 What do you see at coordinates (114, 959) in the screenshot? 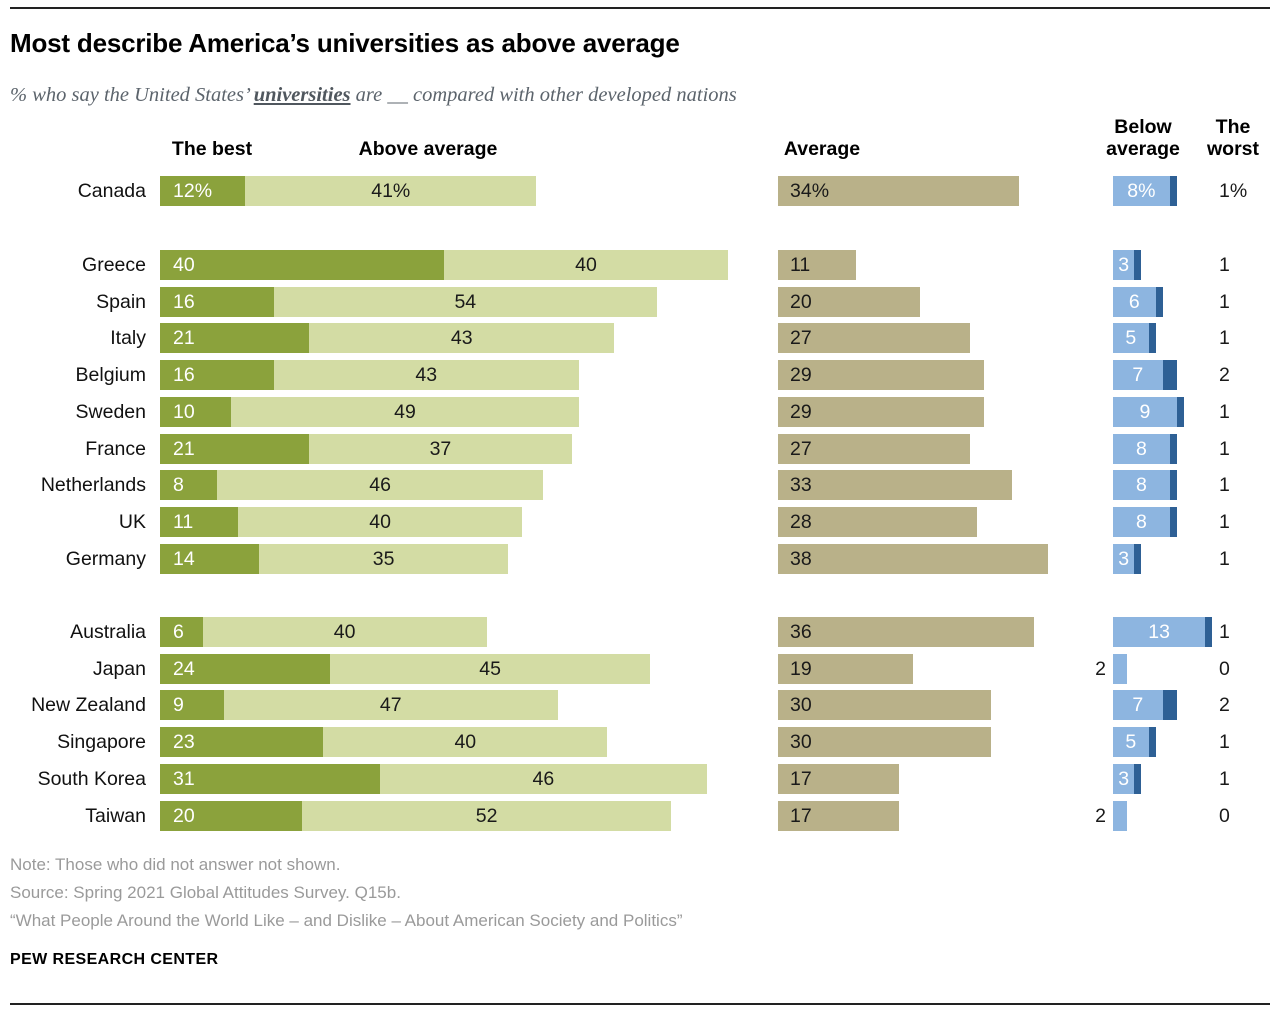
I see `brand-label: PEW RESEARCH CENTER` at bounding box center [114, 959].